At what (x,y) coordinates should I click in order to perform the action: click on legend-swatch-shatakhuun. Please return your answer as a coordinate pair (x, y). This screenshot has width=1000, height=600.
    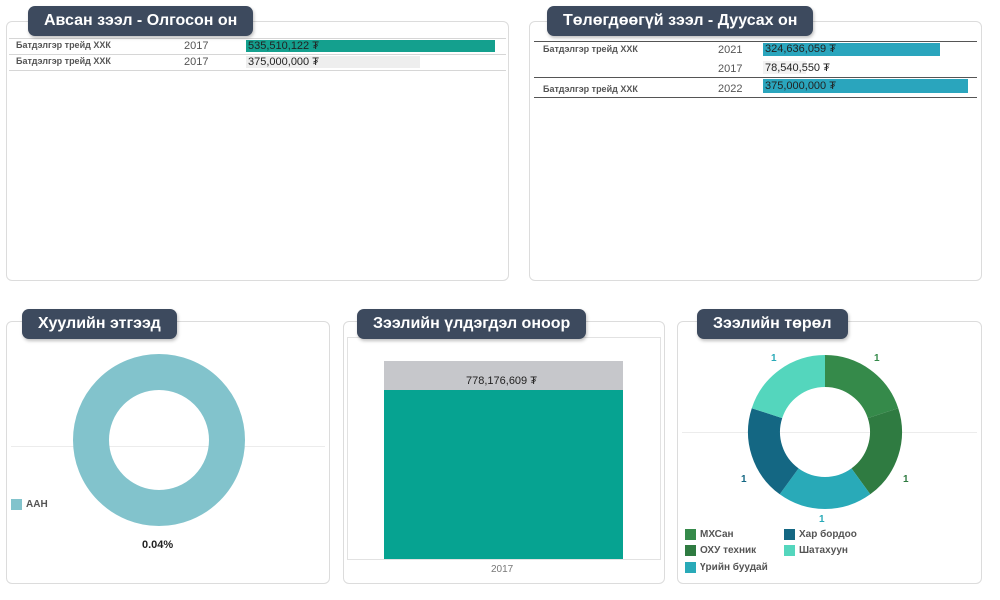
    Looking at the image, I should click on (789, 550).